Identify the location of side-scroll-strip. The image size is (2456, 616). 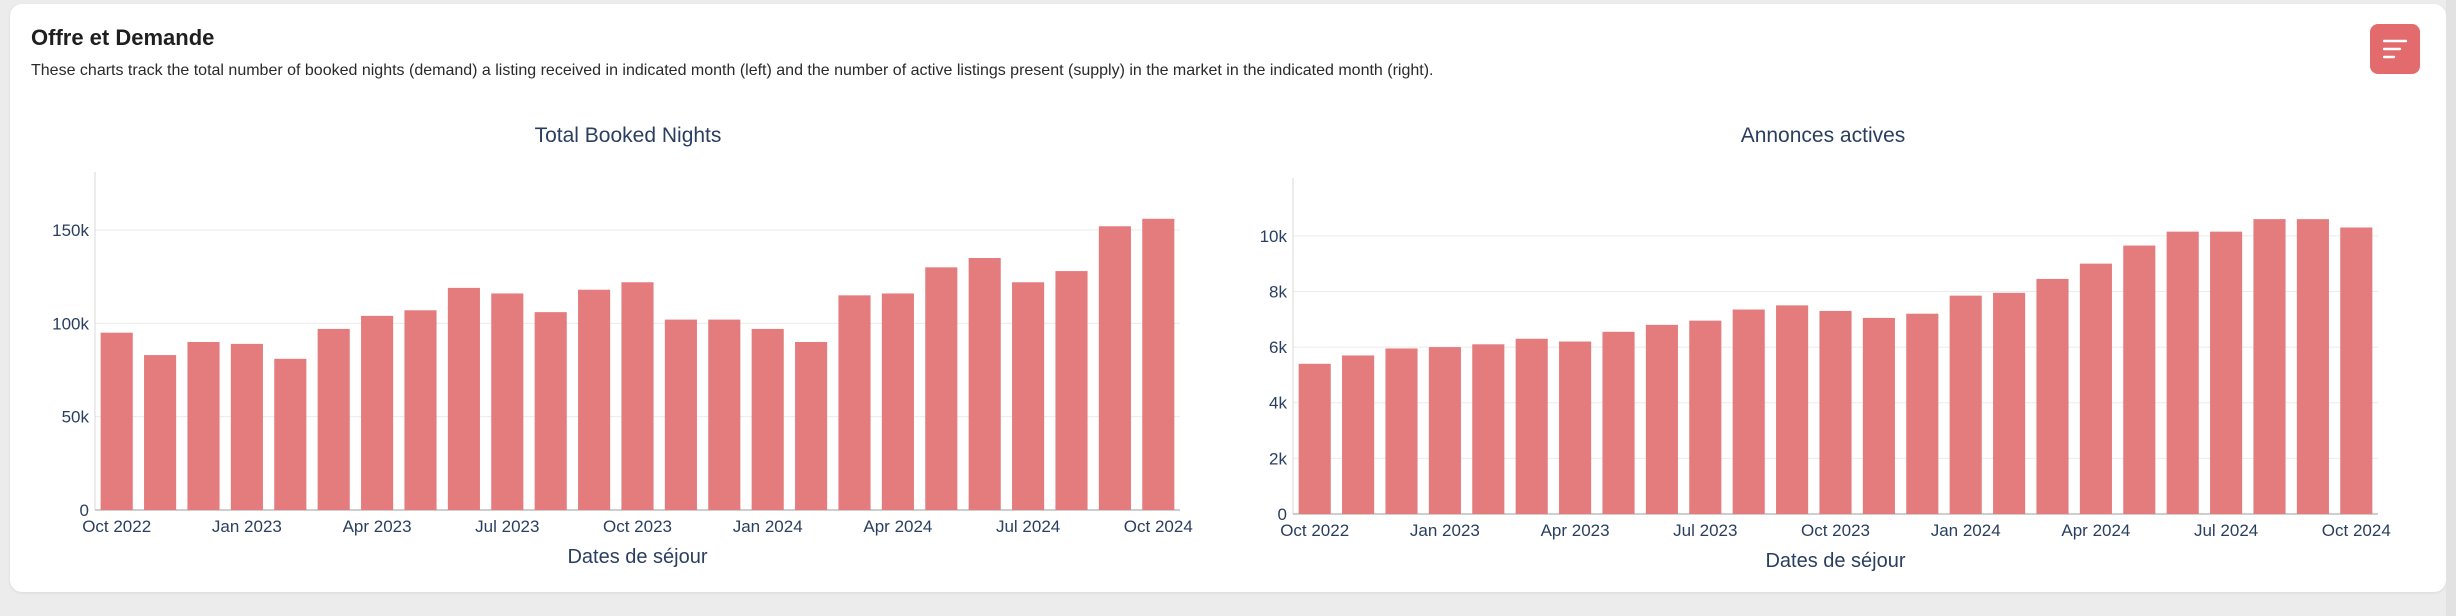
(2451, 308).